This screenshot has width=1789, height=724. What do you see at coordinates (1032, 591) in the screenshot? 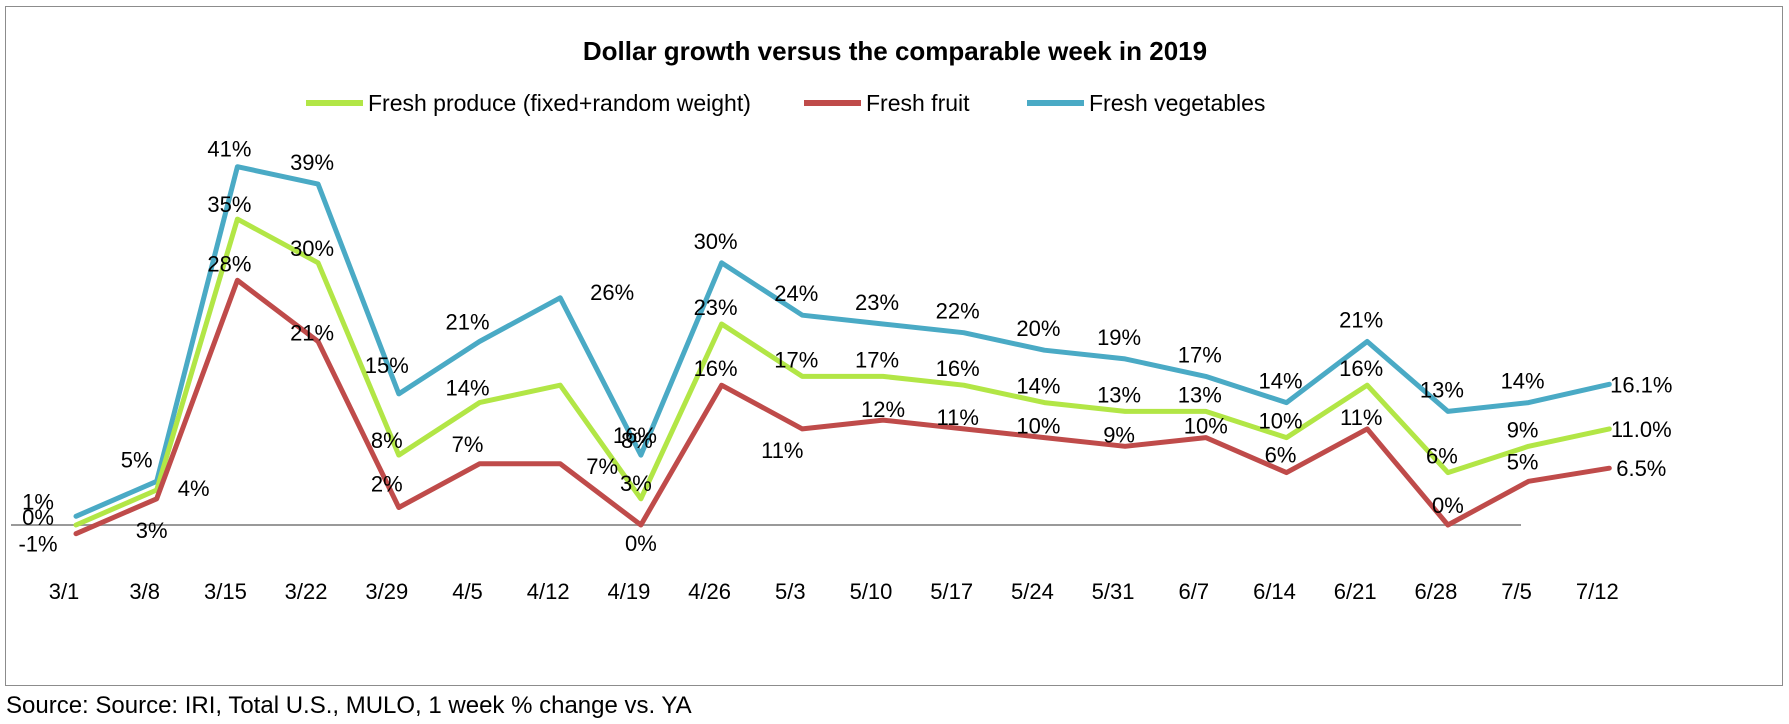
I see `x-tick-label: 5/24` at bounding box center [1032, 591].